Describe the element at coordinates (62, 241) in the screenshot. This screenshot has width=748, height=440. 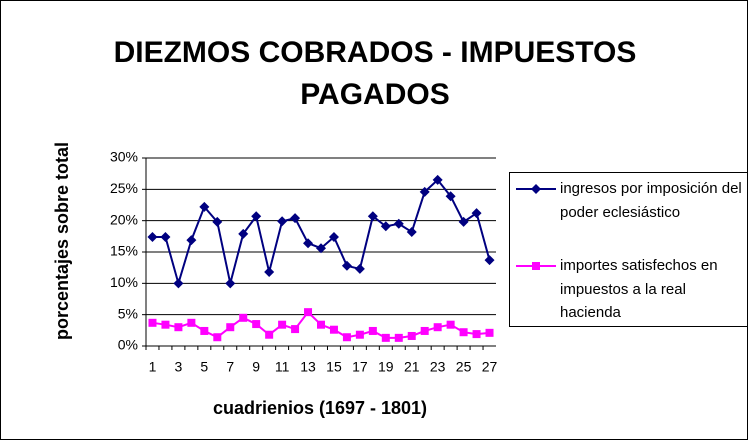
I see `y-axis-label: porcentajes sobre total` at that location.